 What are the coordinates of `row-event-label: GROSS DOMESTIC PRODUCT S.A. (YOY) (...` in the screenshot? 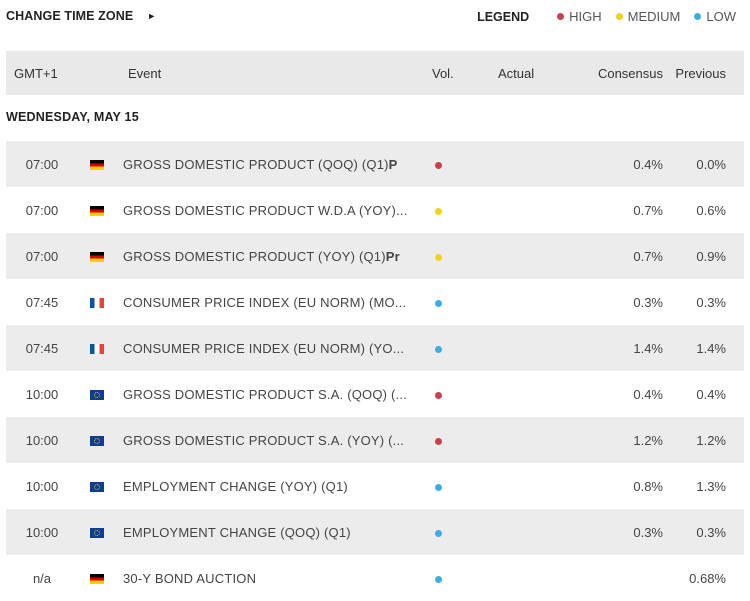 It's located at (264, 440).